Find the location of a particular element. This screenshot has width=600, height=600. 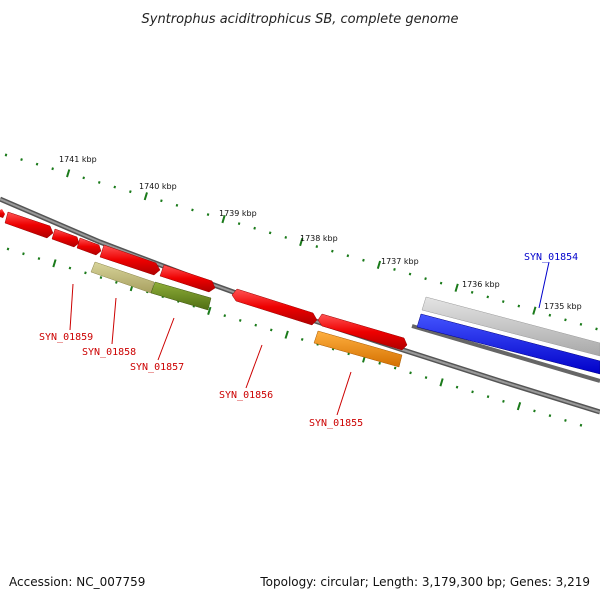

feature-bar-green is located at coordinates (181, 296).